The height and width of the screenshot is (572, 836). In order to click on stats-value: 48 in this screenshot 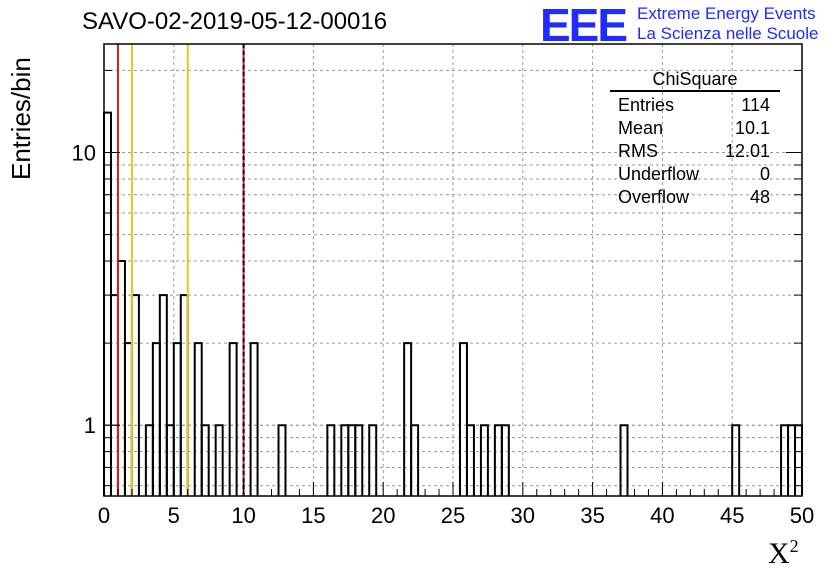, I will do `click(759, 197)`.